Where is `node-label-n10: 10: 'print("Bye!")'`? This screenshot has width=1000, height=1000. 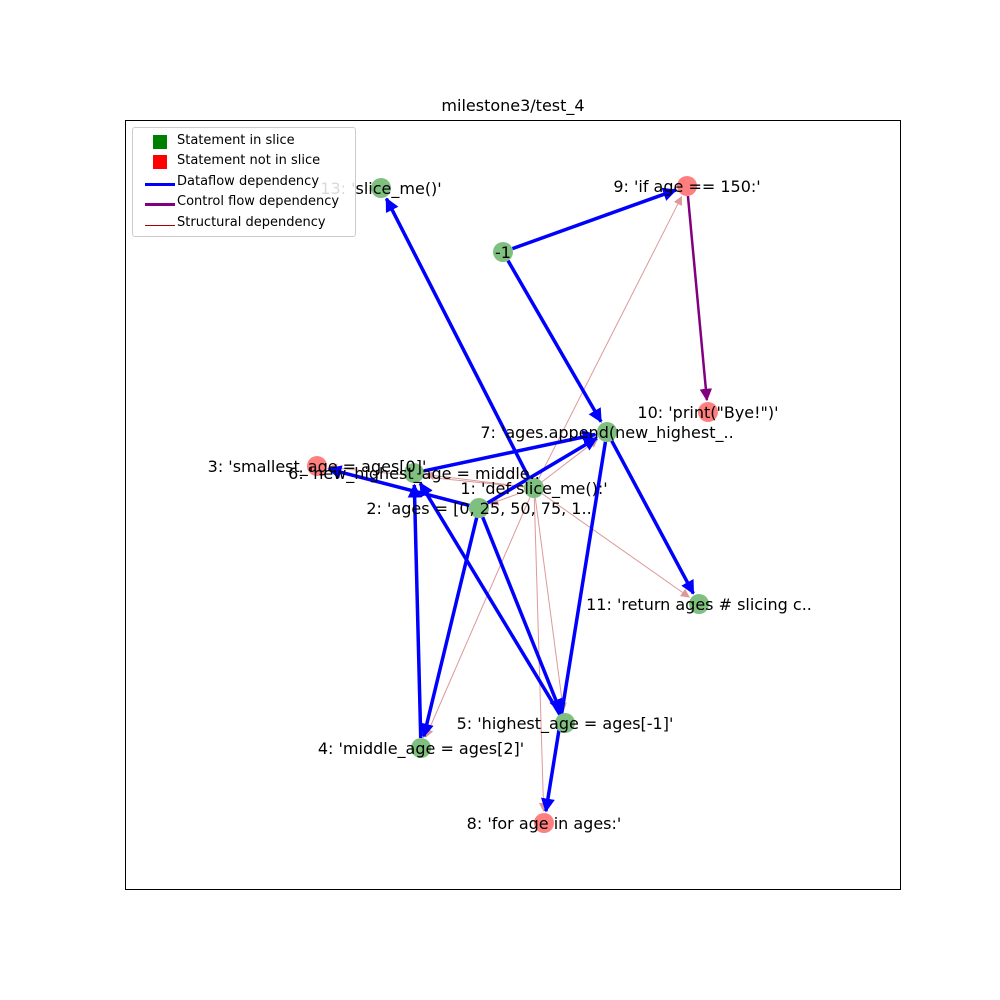
node-label-n10: 10: 'print("Bye!")' is located at coordinates (707, 412).